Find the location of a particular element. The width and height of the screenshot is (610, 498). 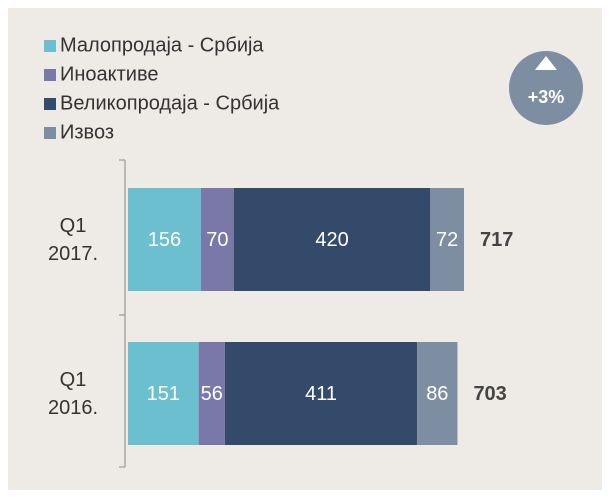

legend-label: Извоз is located at coordinates (87, 132).